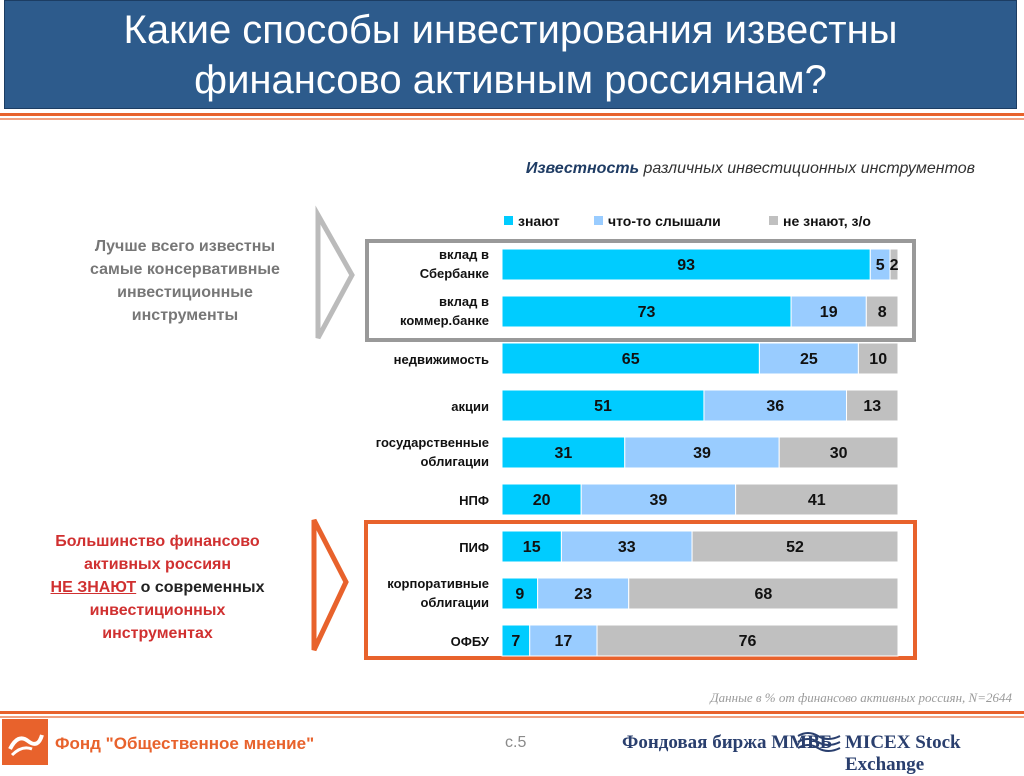  I want to click on bar-value-label: 9, so click(519, 594).